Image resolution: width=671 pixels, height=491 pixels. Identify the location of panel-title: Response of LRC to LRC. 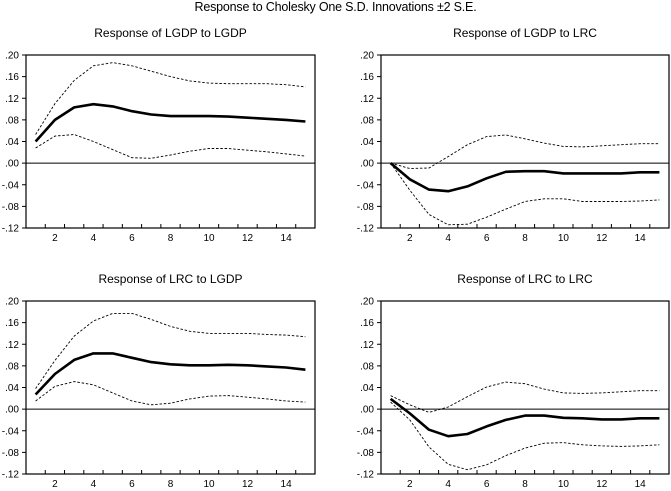
(525, 279).